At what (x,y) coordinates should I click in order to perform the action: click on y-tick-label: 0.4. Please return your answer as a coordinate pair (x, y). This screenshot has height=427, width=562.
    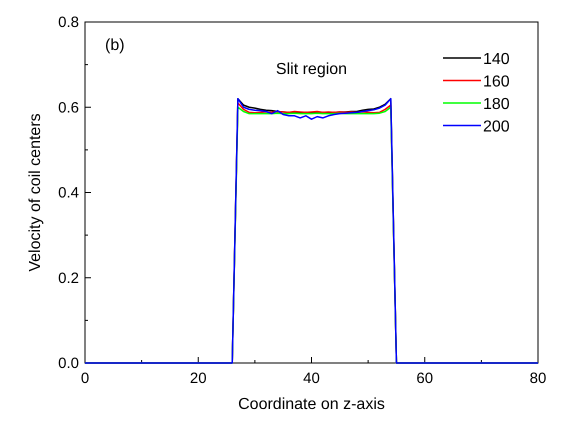
    Looking at the image, I should click on (68, 193).